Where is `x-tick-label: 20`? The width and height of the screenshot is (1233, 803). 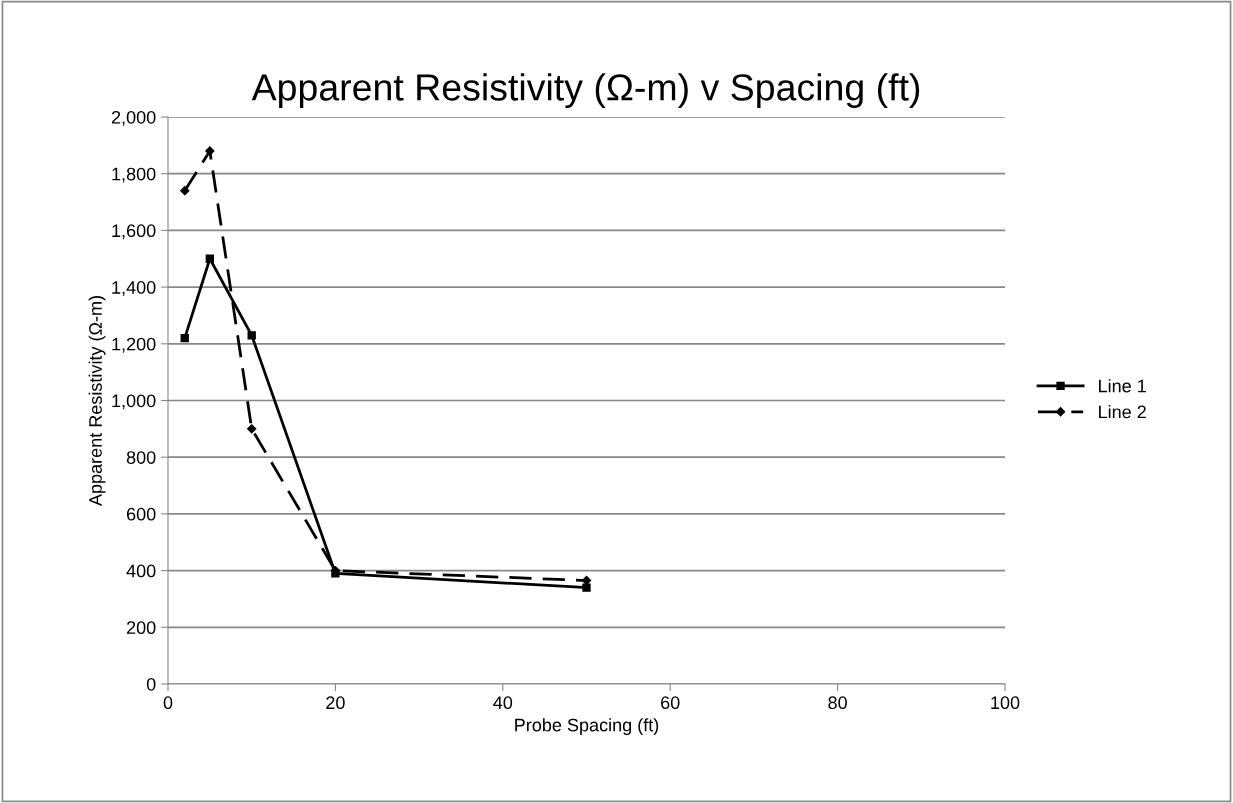 x-tick-label: 20 is located at coordinates (335, 703).